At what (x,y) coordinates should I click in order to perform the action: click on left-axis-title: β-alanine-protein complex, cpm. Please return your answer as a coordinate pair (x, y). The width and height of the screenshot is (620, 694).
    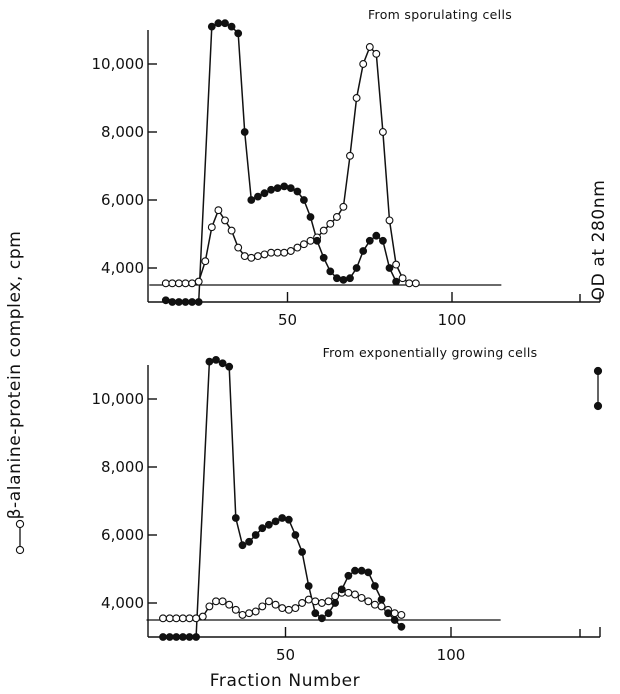
    Looking at the image, I should click on (15, 375).